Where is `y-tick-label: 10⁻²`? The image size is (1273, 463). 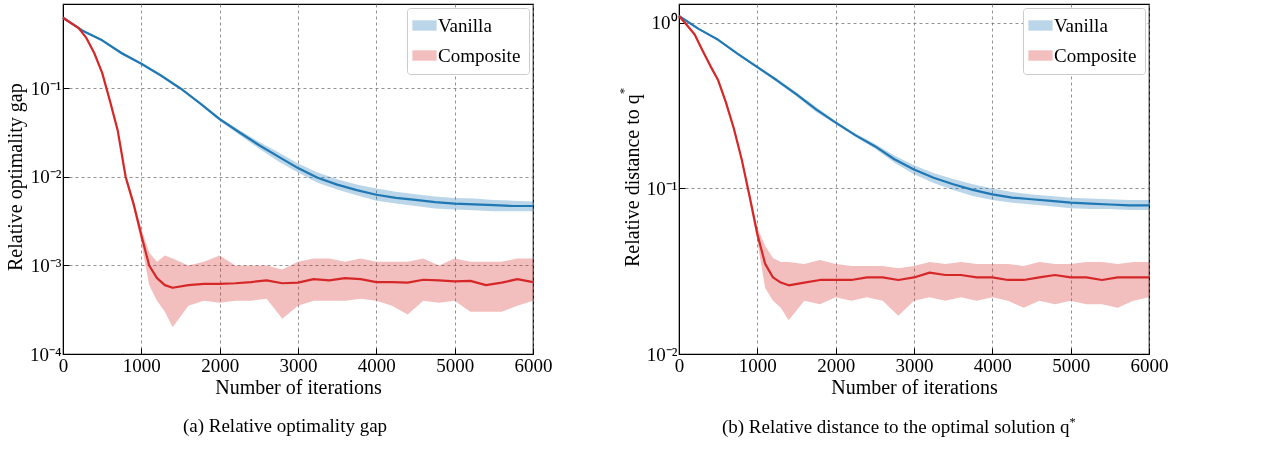 y-tick-label: 10⁻² is located at coordinates (46, 177).